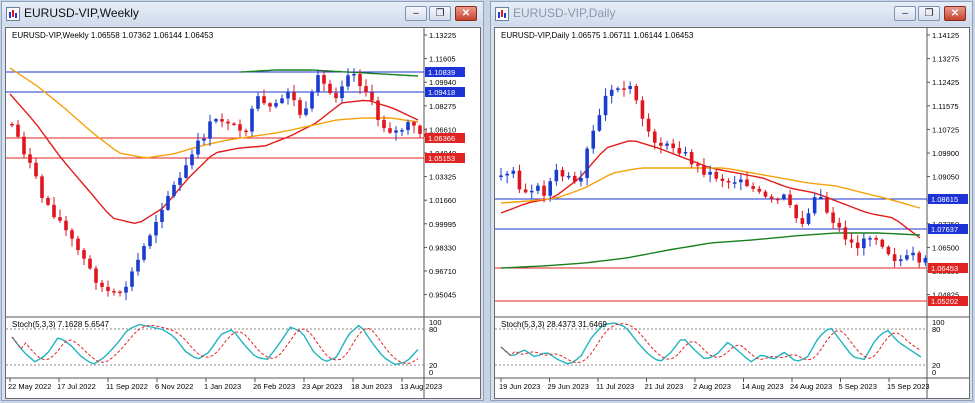 This screenshot has height=403, width=975. What do you see at coordinates (945, 106) in the screenshot?
I see `price-scale-label: 1.11575` at bounding box center [945, 106].